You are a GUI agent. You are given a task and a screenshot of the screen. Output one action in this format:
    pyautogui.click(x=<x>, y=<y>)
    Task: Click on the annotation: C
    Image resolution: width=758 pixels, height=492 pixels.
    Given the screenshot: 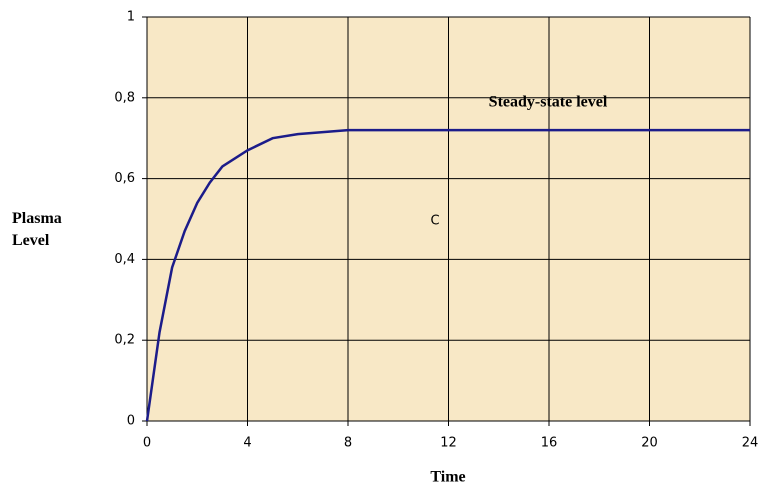 What is the action you would take?
    pyautogui.click(x=434, y=221)
    